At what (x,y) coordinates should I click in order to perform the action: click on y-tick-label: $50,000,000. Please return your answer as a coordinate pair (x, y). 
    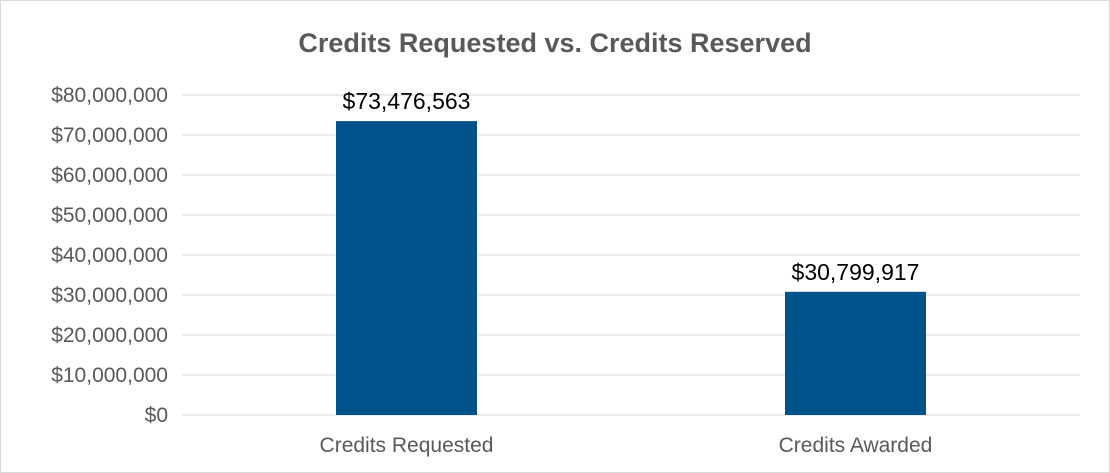
    Looking at the image, I should click on (109, 215).